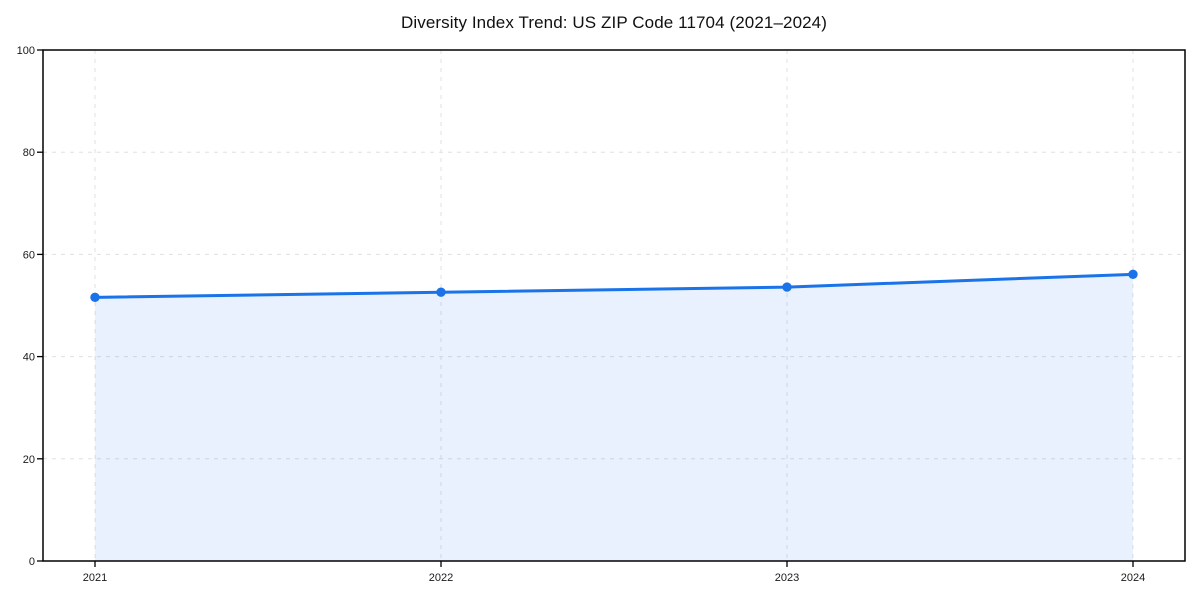 This screenshot has height=600, width=1200. What do you see at coordinates (29, 460) in the screenshot?
I see `y-tick-label: 20` at bounding box center [29, 460].